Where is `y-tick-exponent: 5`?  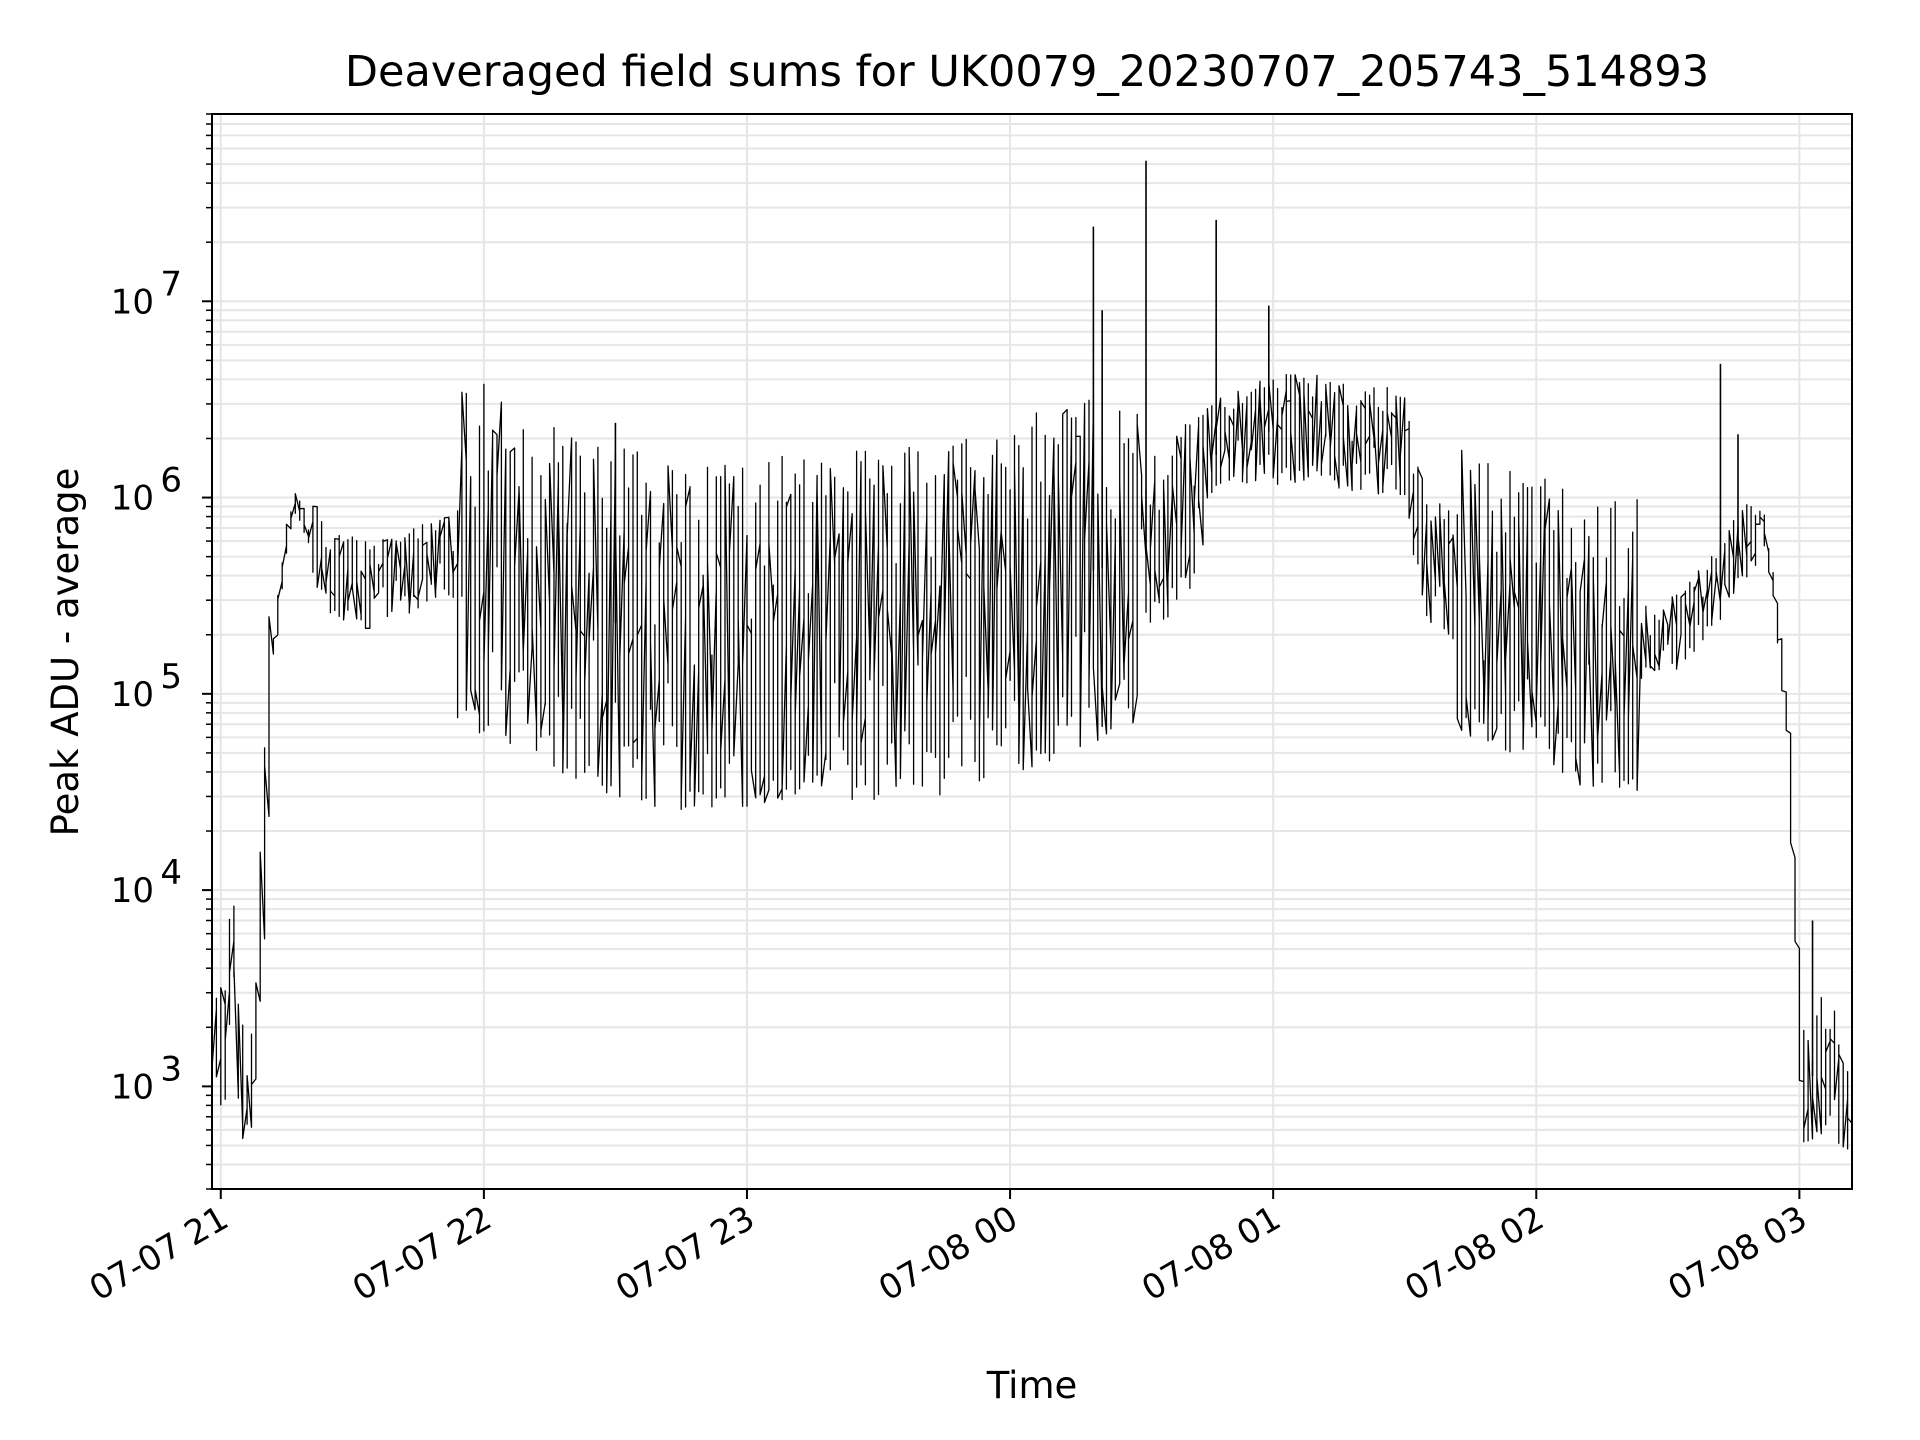
y-tick-exponent: 5 is located at coordinates (171, 677).